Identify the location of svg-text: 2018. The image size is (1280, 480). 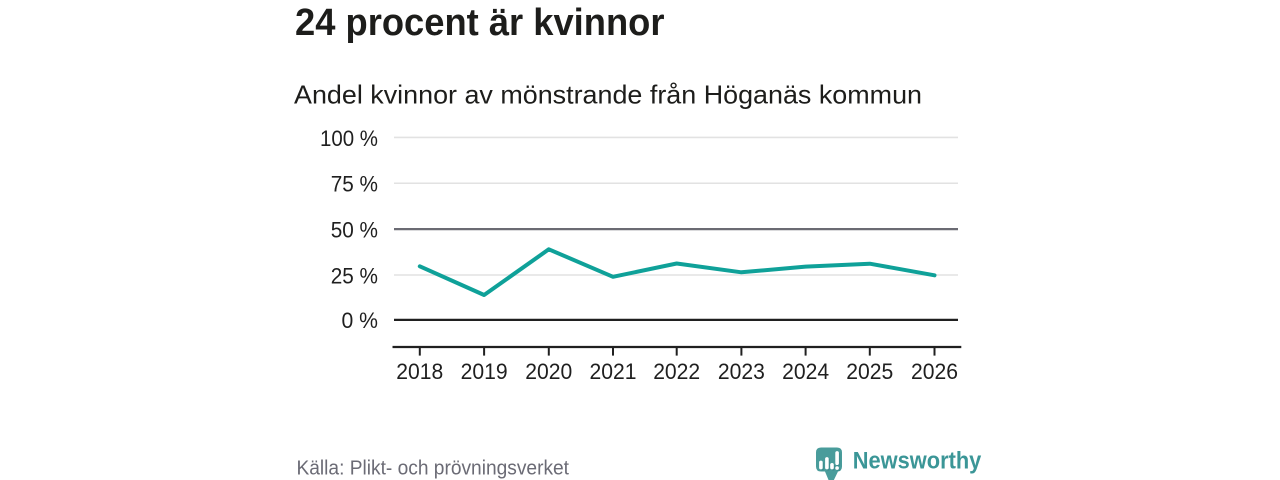
(419, 371).